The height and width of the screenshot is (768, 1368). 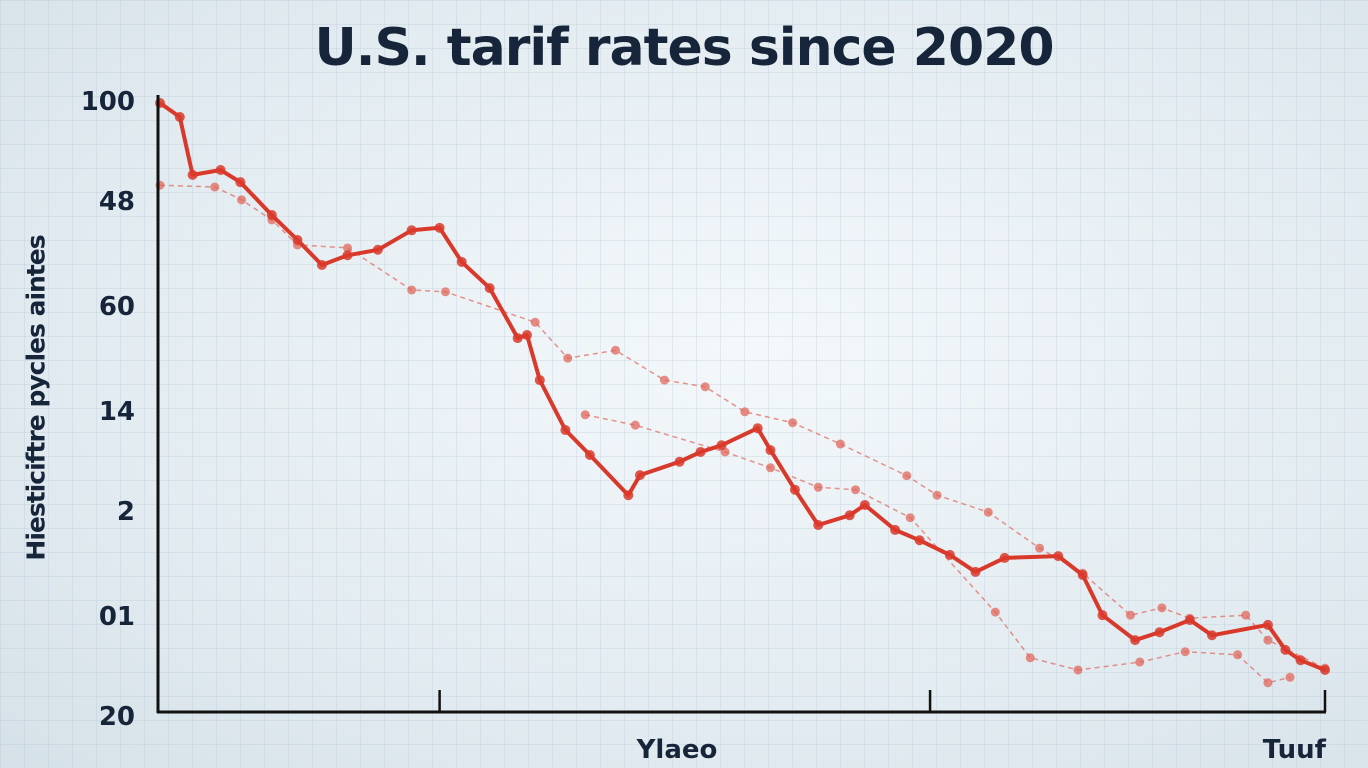 What do you see at coordinates (126, 512) in the screenshot?
I see `y-tick-label: 2` at bounding box center [126, 512].